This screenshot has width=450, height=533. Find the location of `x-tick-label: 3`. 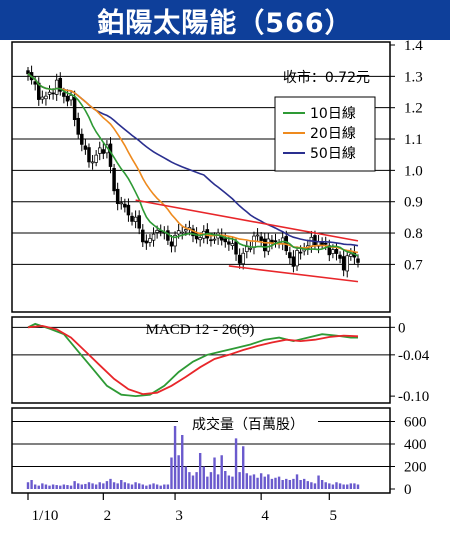

x-tick-label: 3 is located at coordinates (179, 516).